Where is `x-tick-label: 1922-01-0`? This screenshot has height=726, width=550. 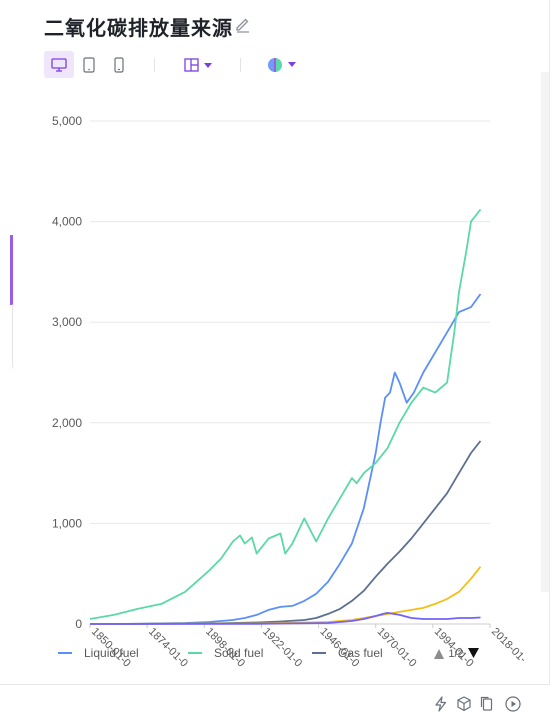
x-tick-label: 1922-01-0 is located at coordinates (282, 648).